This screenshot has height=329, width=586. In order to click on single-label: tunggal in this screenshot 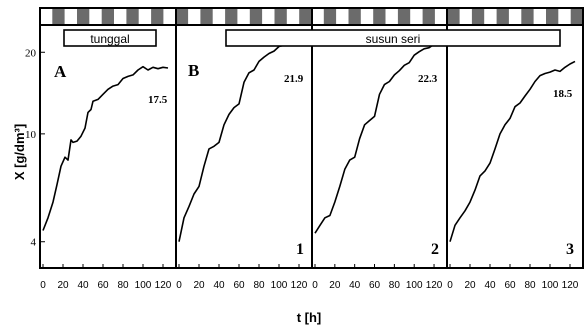, I will do `click(109, 39)`.